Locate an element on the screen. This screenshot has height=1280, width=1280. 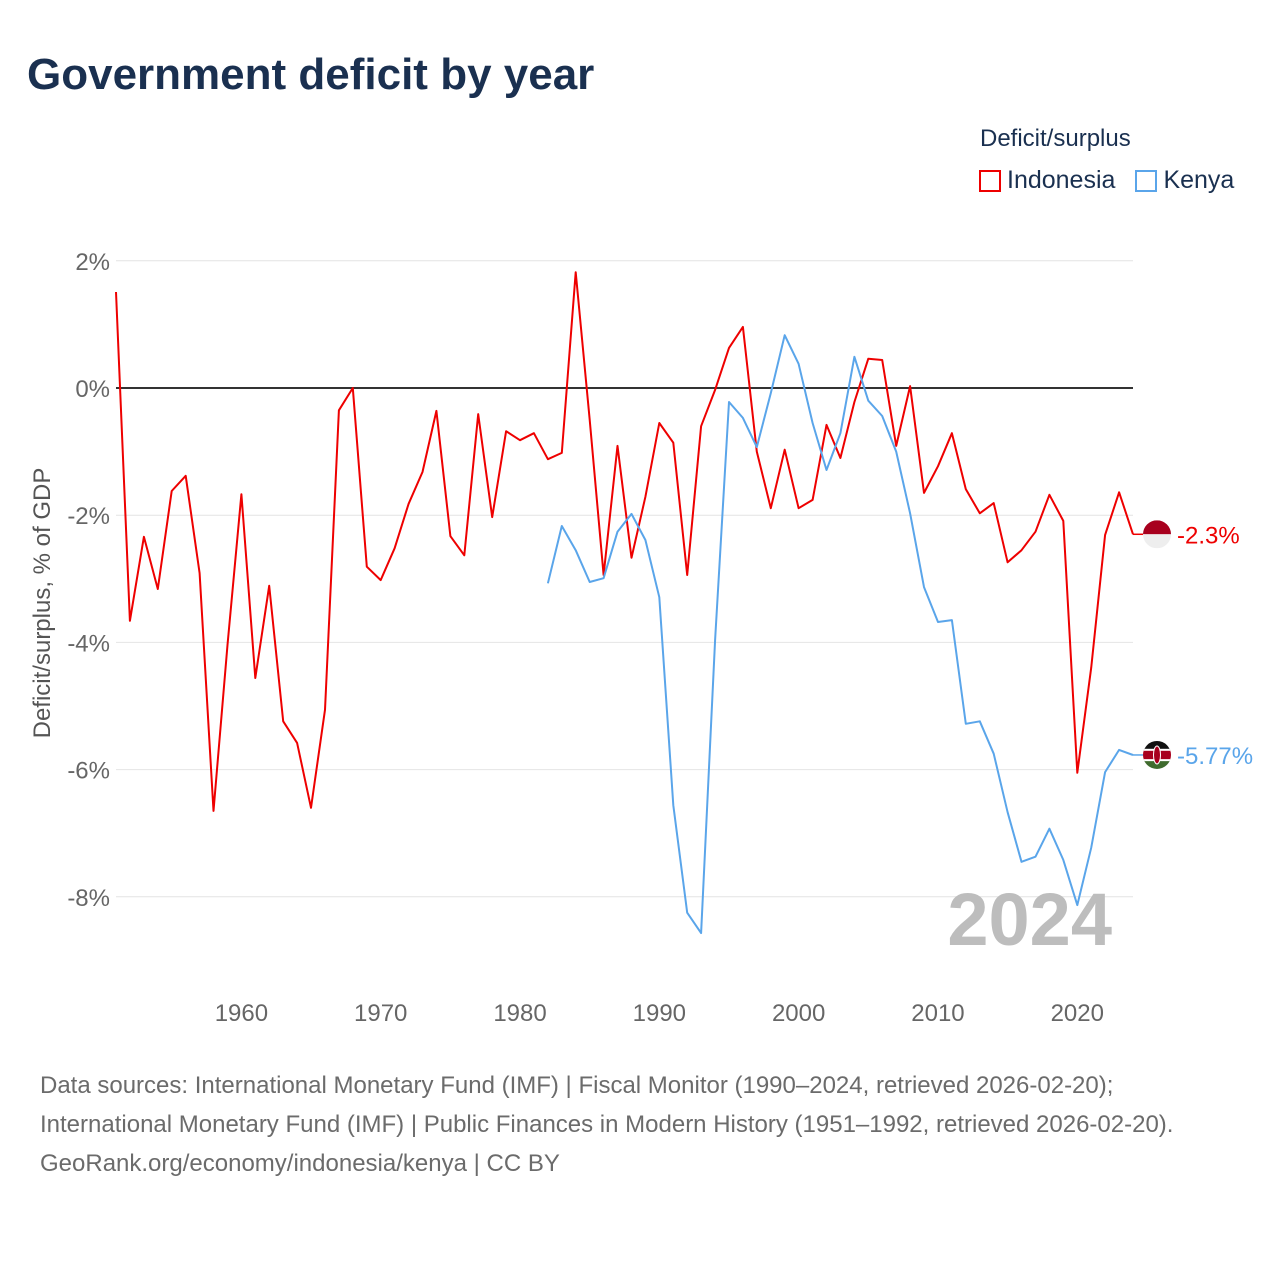
y-tick-label: -2% is located at coordinates (88, 516).